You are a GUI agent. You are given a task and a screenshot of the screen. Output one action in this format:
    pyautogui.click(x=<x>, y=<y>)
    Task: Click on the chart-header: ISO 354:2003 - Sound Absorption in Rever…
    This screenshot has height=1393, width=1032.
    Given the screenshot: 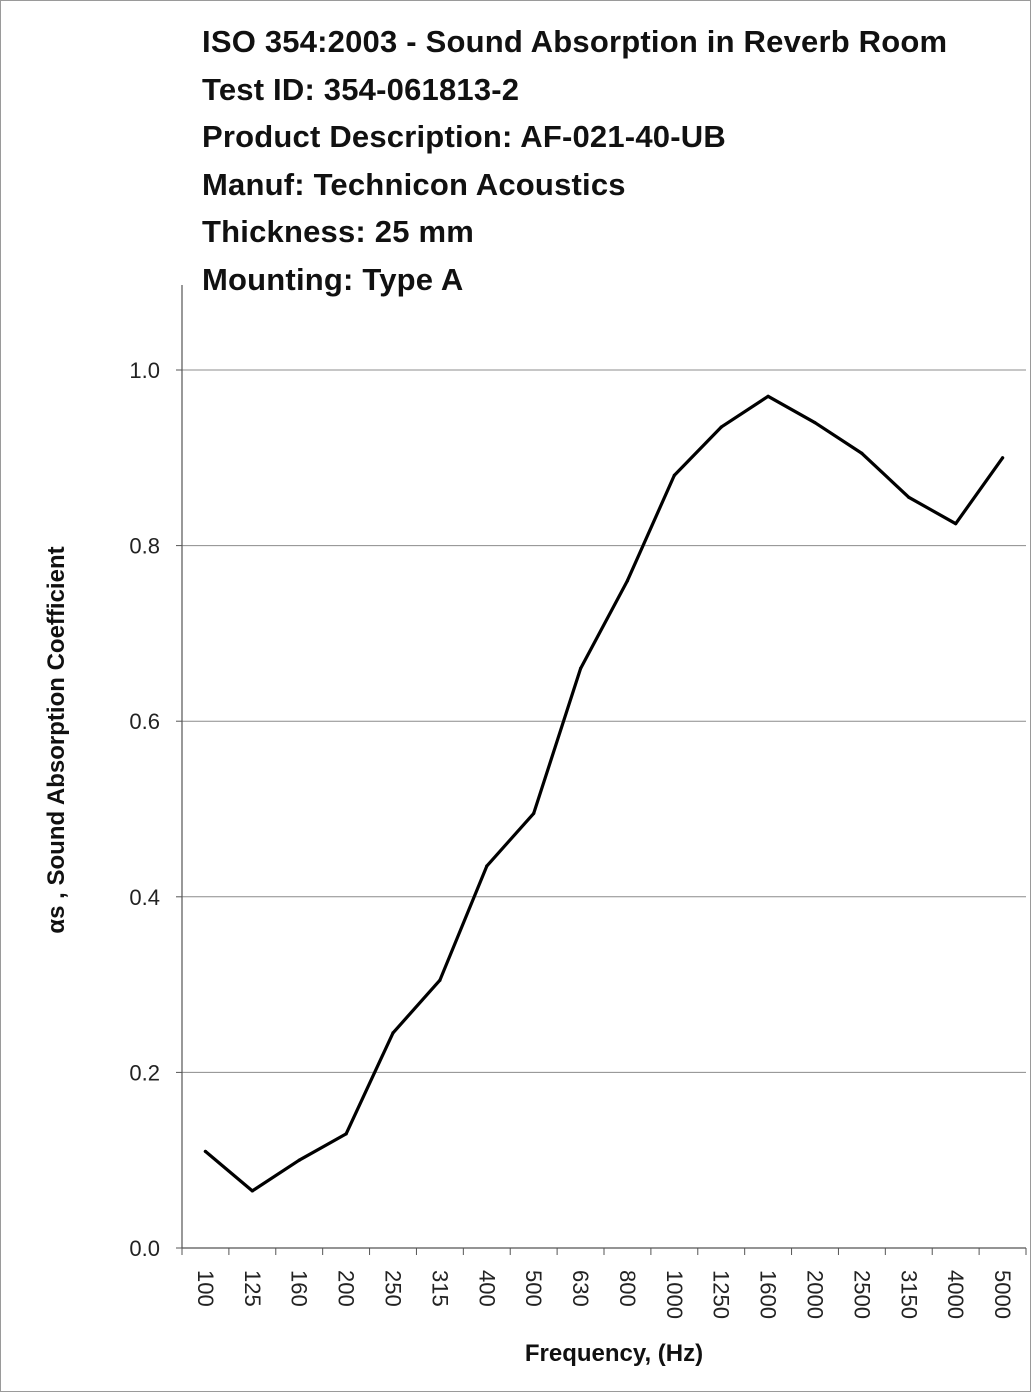 What is the action you would take?
    pyautogui.click(x=574, y=164)
    